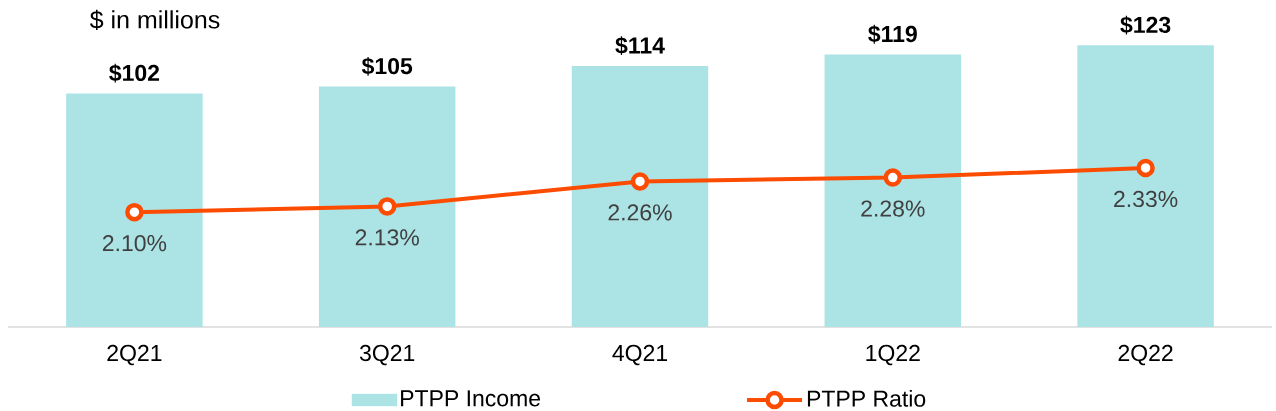 Image resolution: width=1276 pixels, height=411 pixels. I want to click on data-label: $105, so click(387, 66).